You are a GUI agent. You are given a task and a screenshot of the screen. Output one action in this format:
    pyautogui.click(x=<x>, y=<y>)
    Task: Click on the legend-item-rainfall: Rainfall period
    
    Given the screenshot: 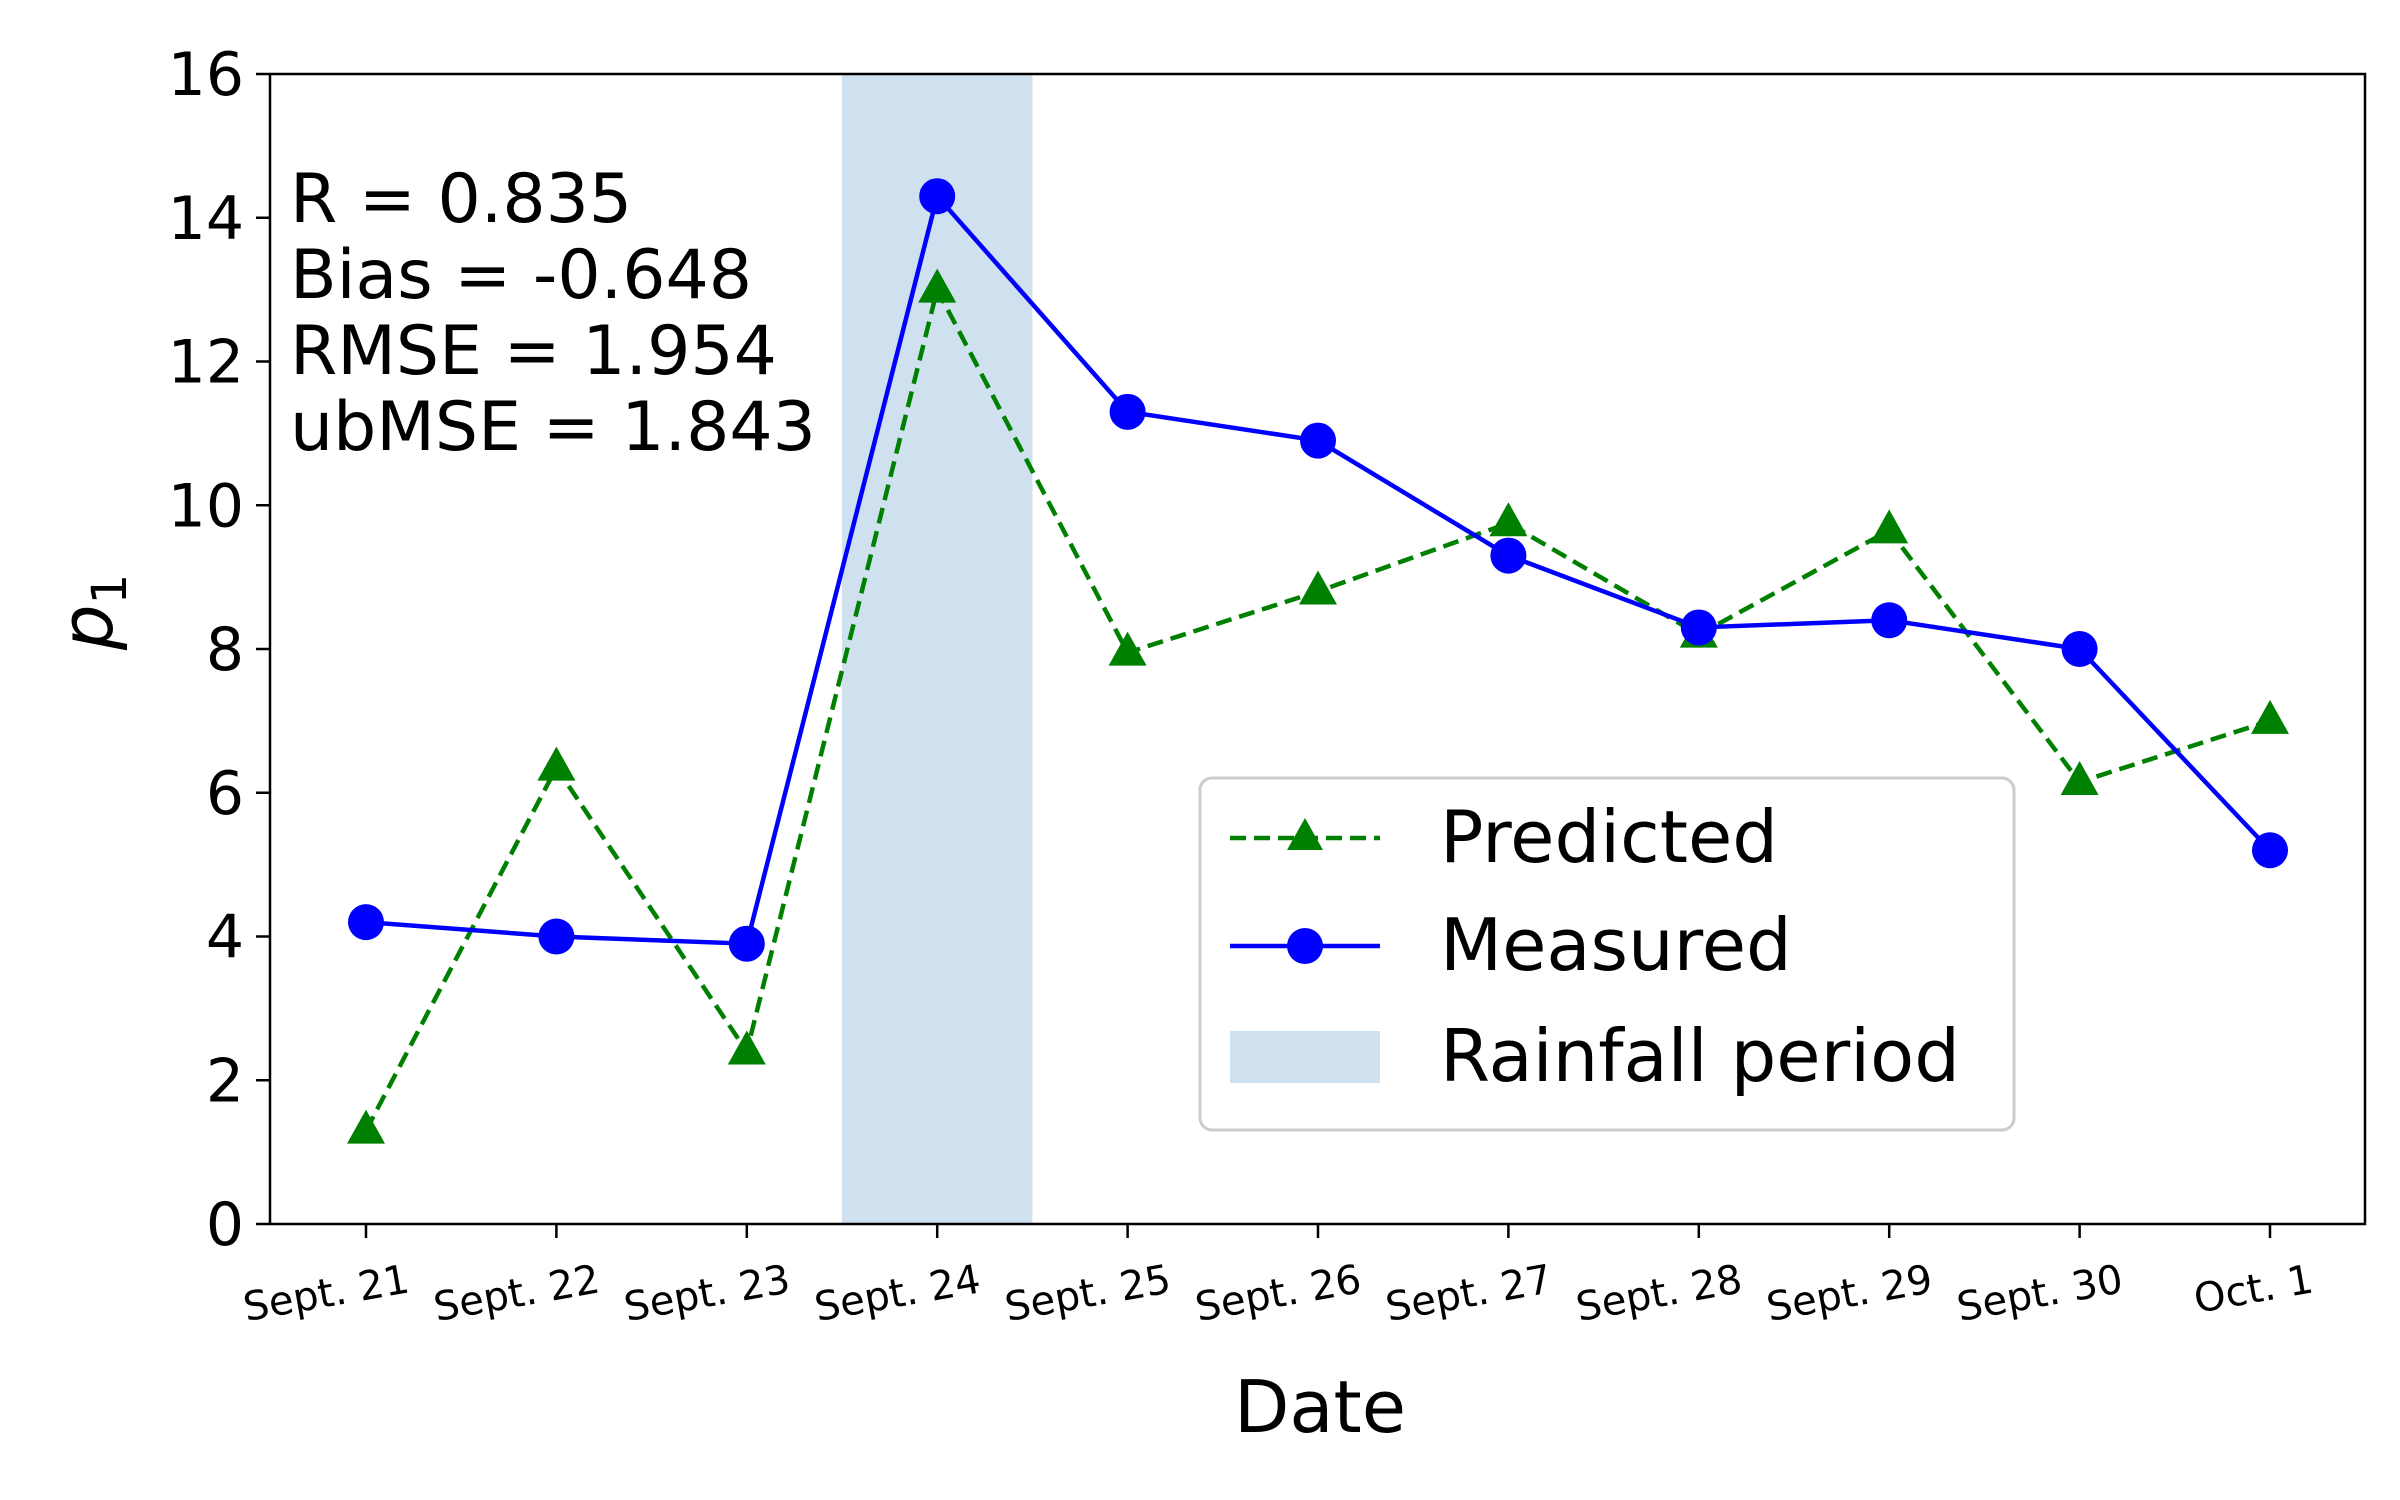 What is the action you would take?
    pyautogui.click(x=1595, y=1056)
    